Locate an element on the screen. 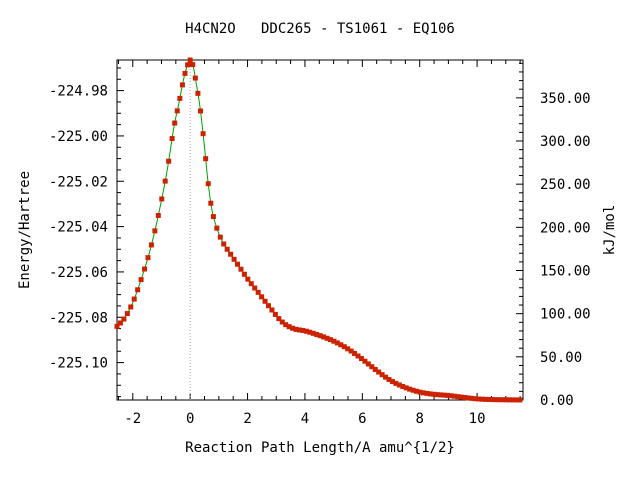  y2-tick-label: 200.00 is located at coordinates (565, 228).